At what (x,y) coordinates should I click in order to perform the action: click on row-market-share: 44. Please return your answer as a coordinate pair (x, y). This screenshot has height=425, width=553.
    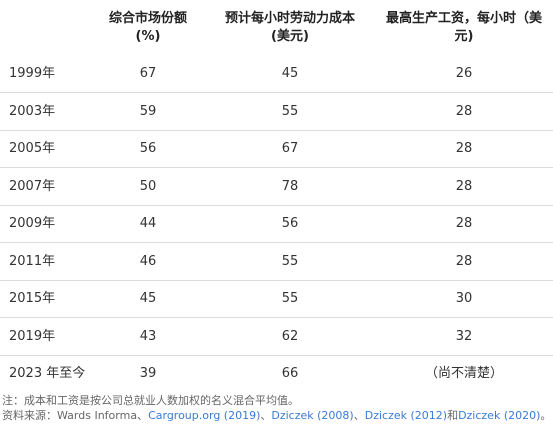
    Looking at the image, I should click on (148, 223).